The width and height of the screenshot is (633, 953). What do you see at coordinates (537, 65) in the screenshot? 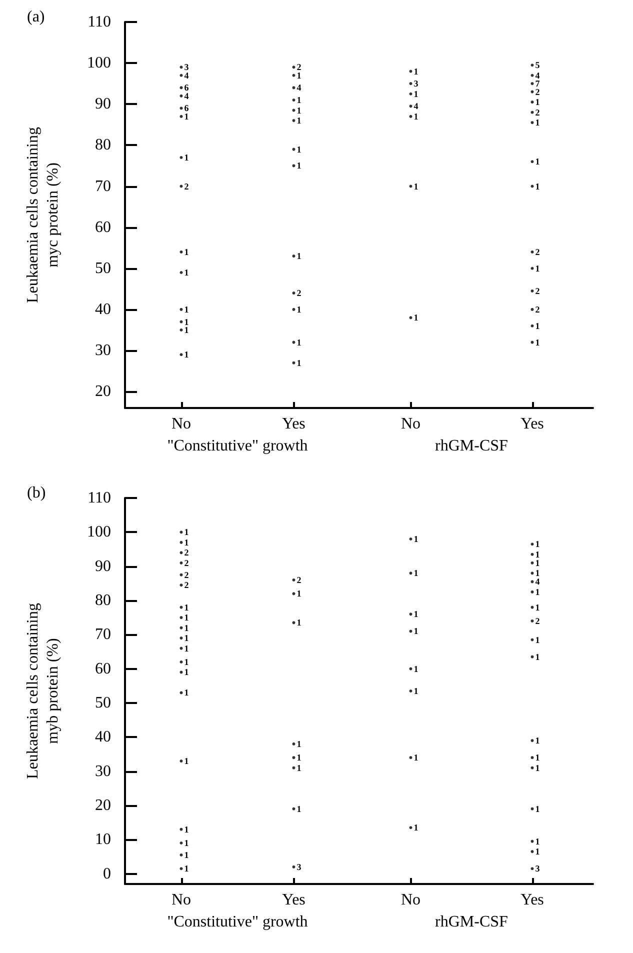
I see `annotation: 5` at bounding box center [537, 65].